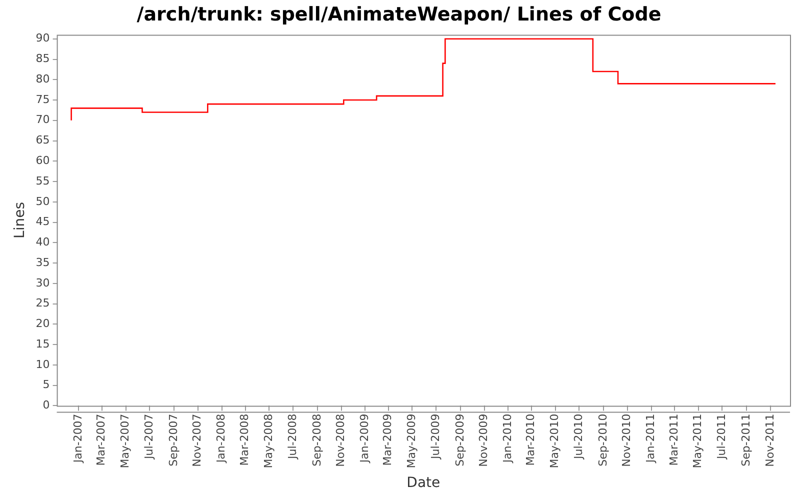 This screenshot has width=800, height=500. I want to click on chart-title: /arch/trunk: spell/AnimateWeapon/ Lines of Code, so click(399, 14).